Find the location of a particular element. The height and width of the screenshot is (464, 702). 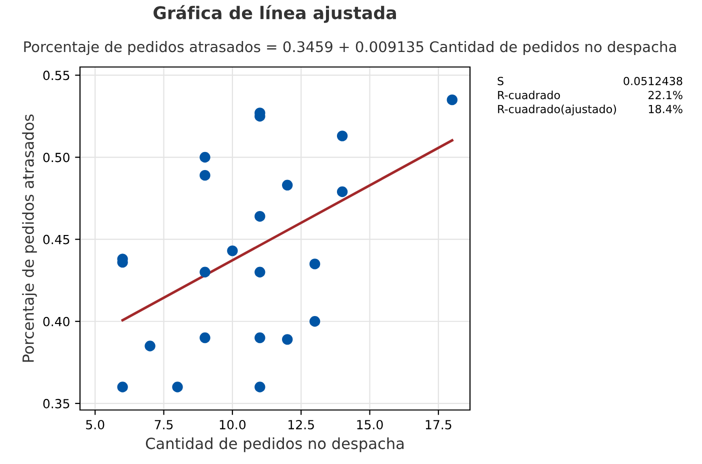

text: R-cuadrado(ajustado) is located at coordinates (557, 110).